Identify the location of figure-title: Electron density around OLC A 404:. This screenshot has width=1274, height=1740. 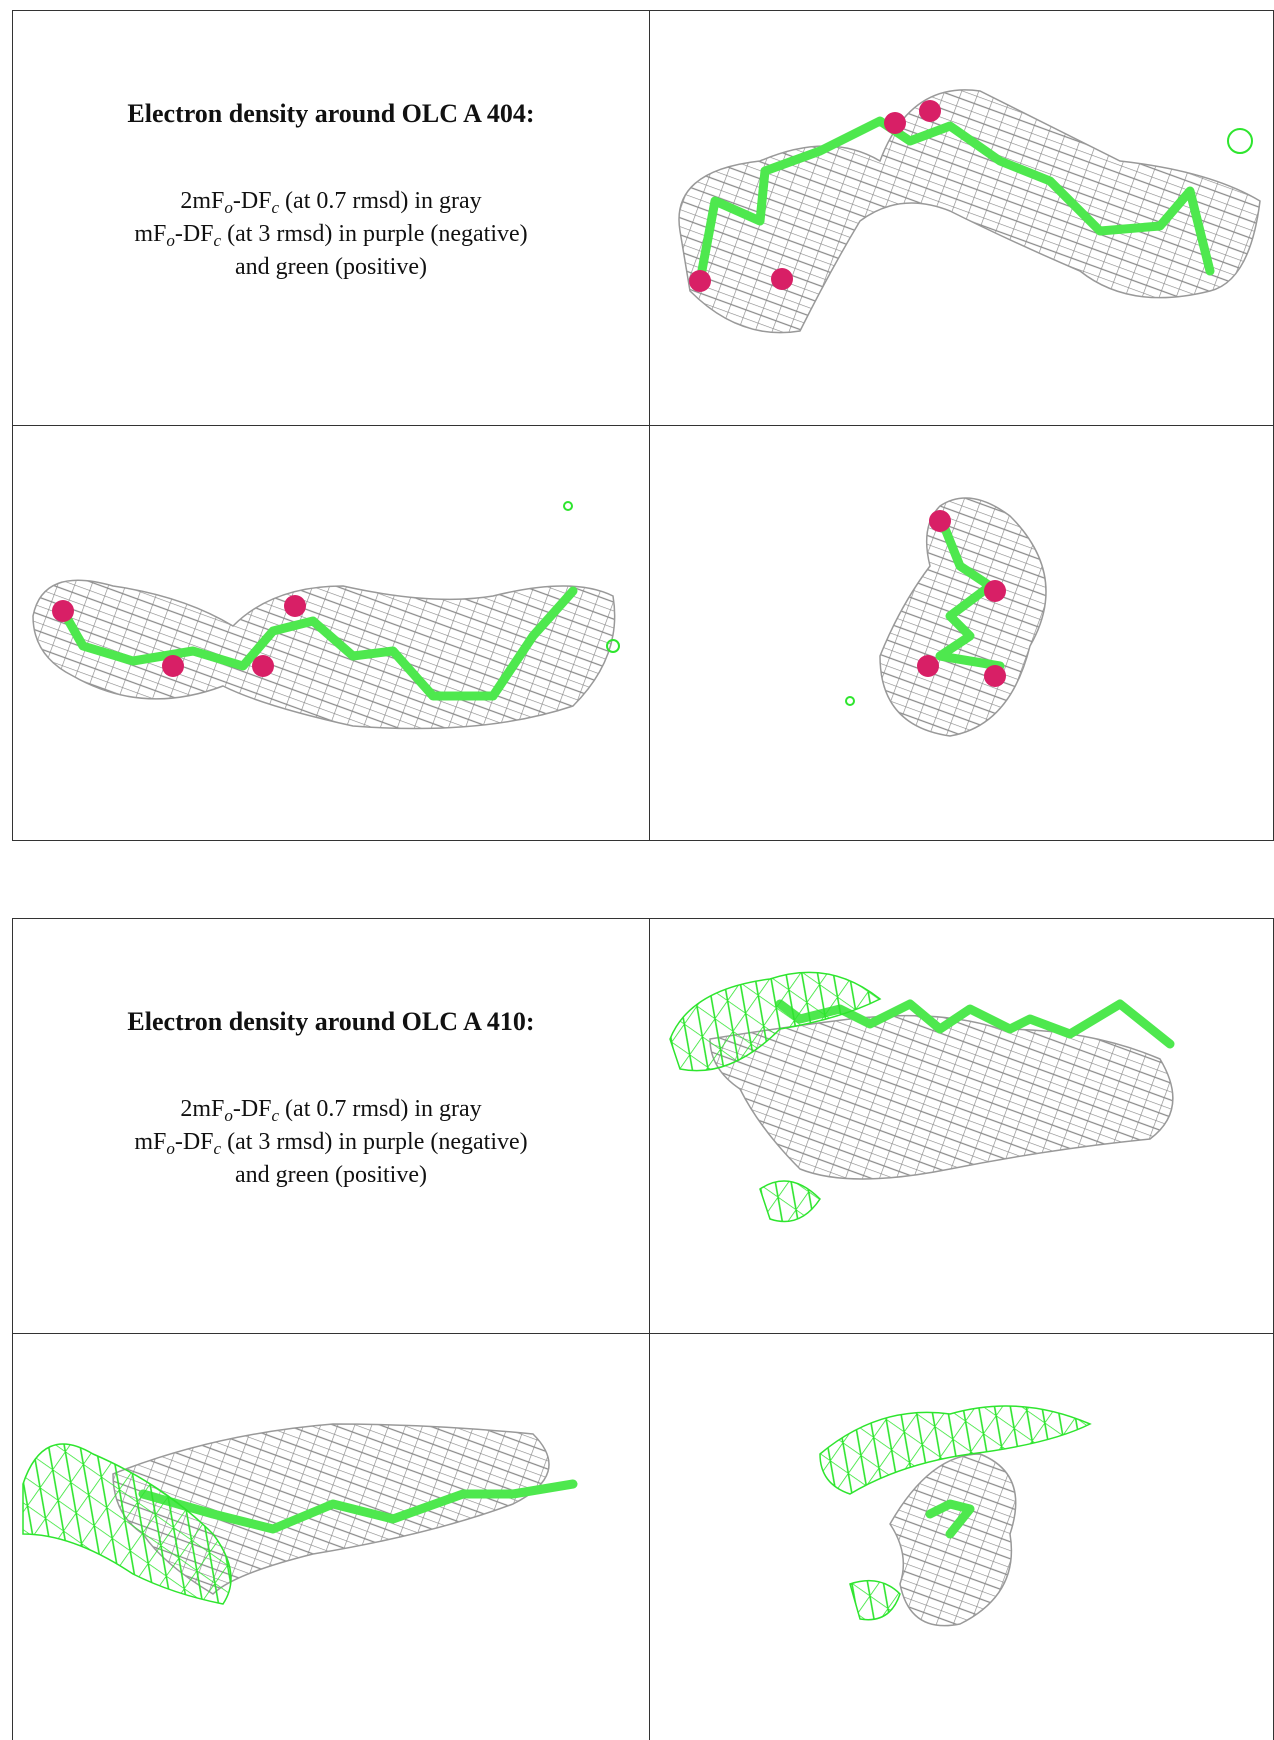
(331, 113).